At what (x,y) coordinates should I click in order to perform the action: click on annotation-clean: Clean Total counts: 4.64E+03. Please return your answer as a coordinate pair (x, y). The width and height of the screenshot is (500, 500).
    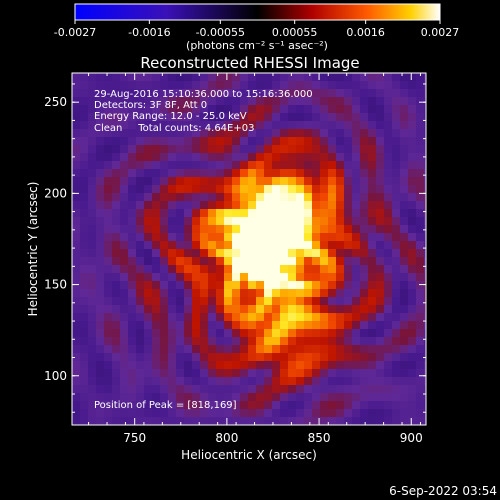
    Looking at the image, I should click on (174, 128).